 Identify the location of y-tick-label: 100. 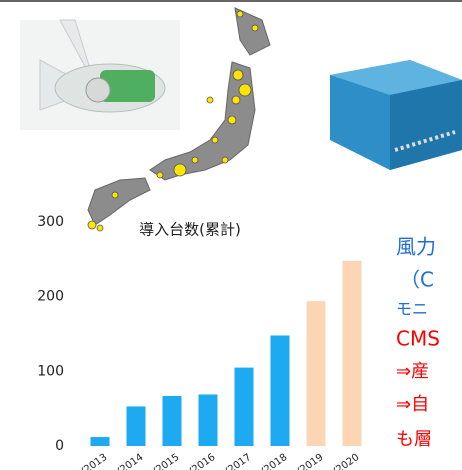
(50, 371).